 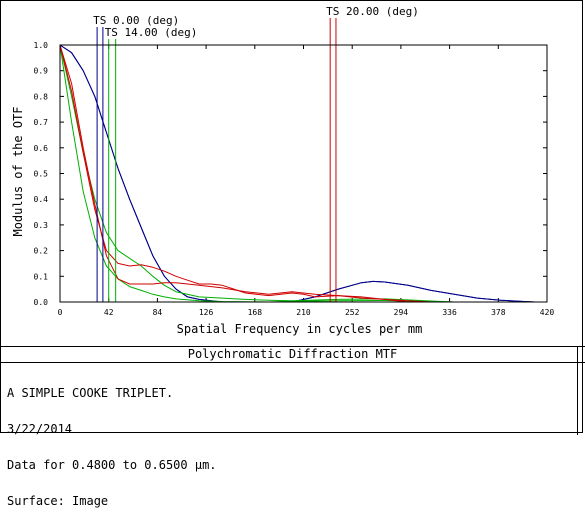 What do you see at coordinates (41, 276) in the screenshot?
I see `y-tick-label: 0.1` at bounding box center [41, 276].